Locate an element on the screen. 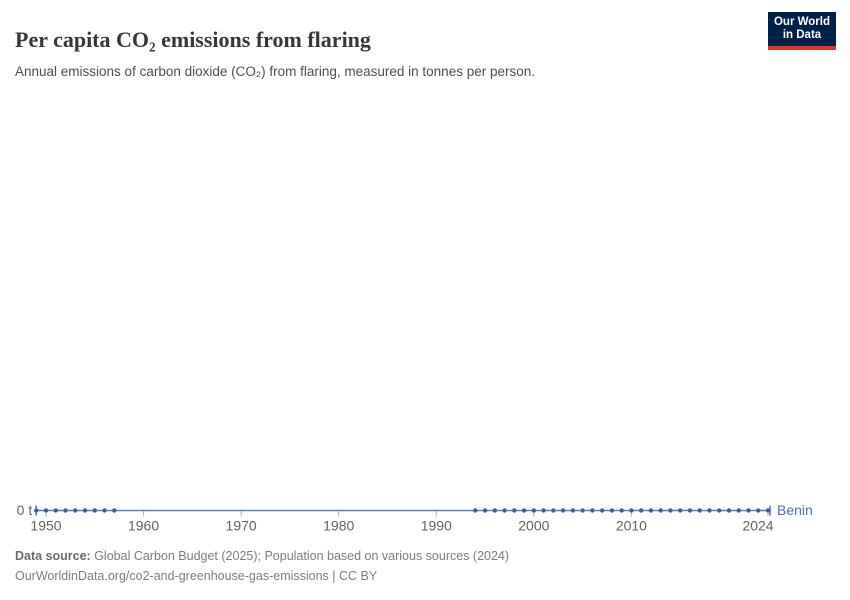 The height and width of the screenshot is (600, 850). x-axis-tick-label: 1990 is located at coordinates (436, 526).